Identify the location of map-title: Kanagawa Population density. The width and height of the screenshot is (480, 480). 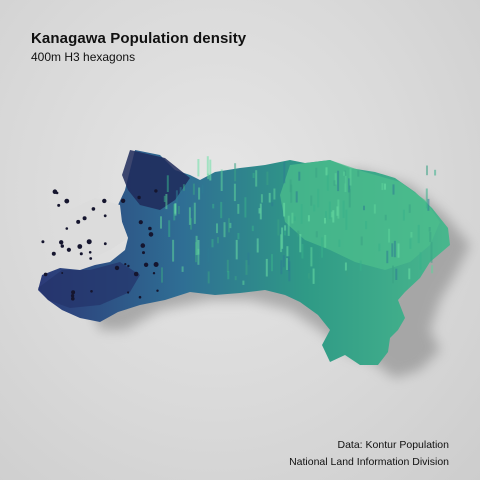
(139, 38).